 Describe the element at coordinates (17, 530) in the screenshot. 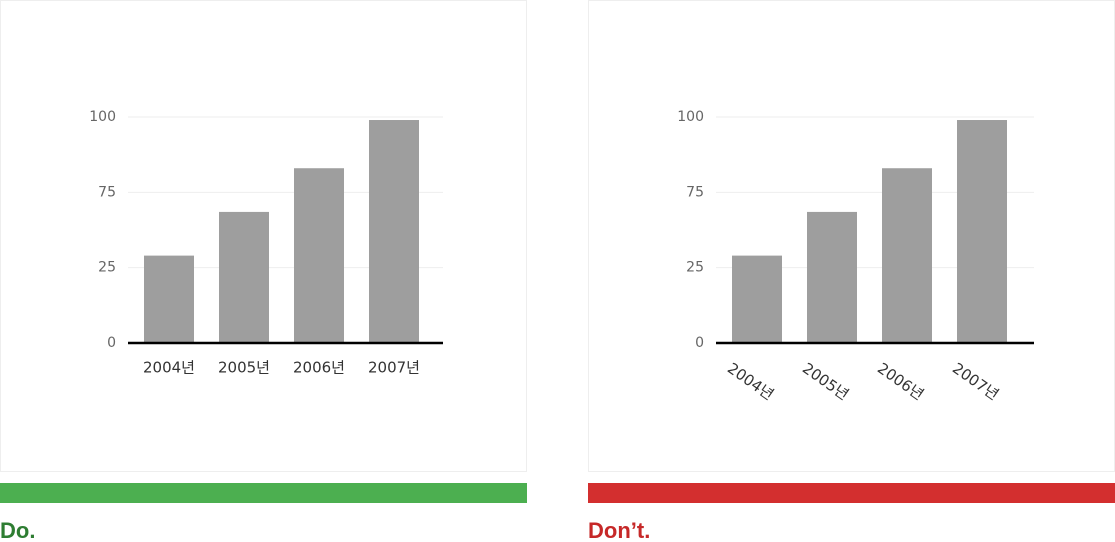

I see `caption: Do.` at that location.